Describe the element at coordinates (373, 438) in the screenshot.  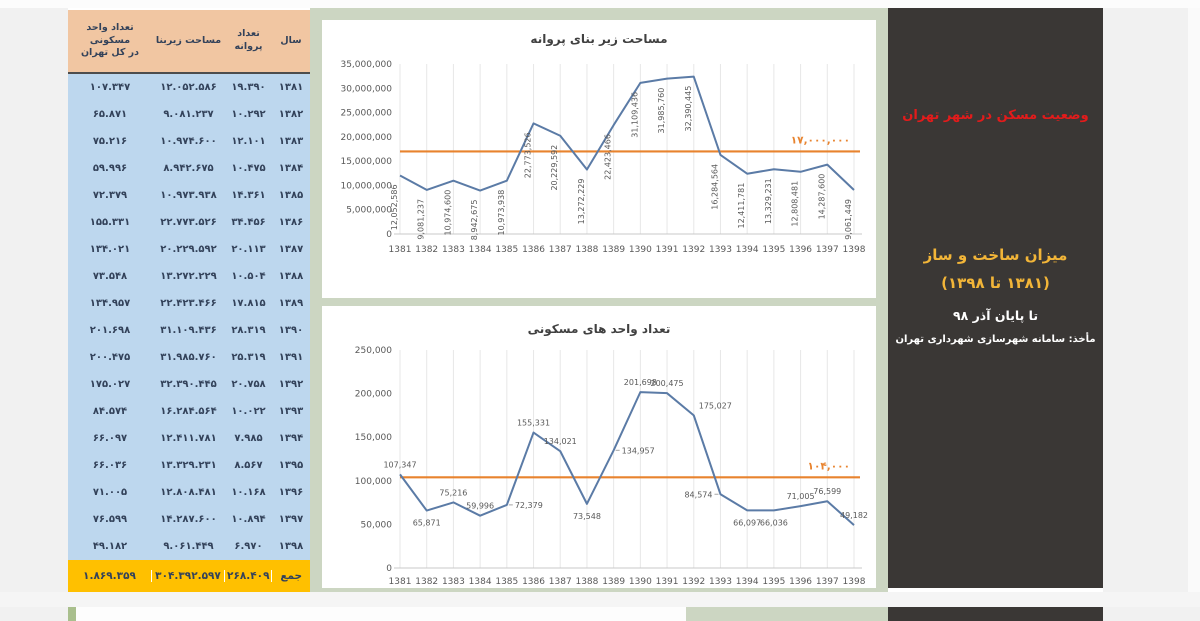
I see `svg-text: 150,000` at that location.